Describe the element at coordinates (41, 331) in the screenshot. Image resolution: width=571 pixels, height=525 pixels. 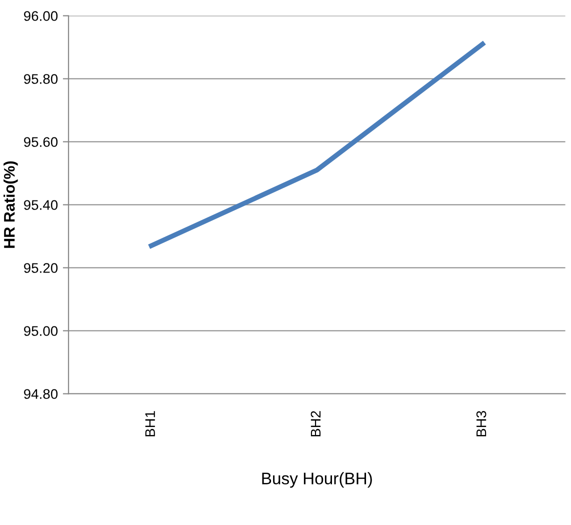
I see `y-tick-label: 95.00` at that location.